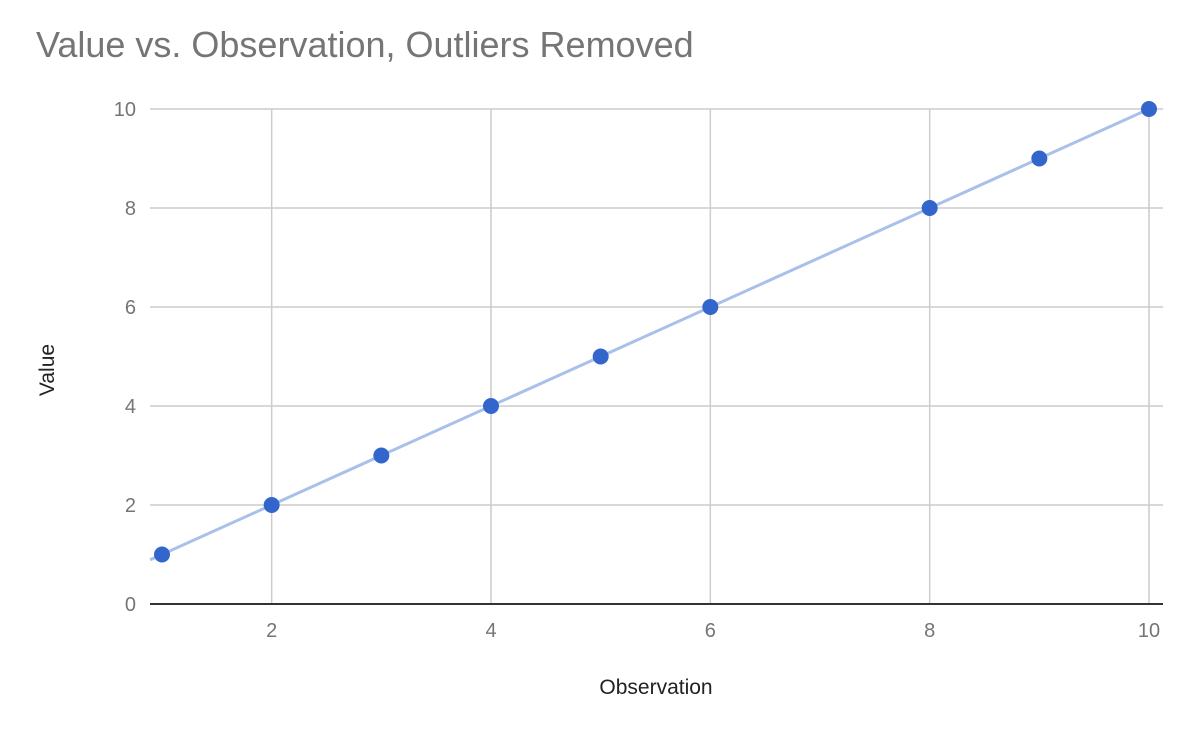 This screenshot has width=1198, height=736. I want to click on x-tick-label-6: 6, so click(710, 631).